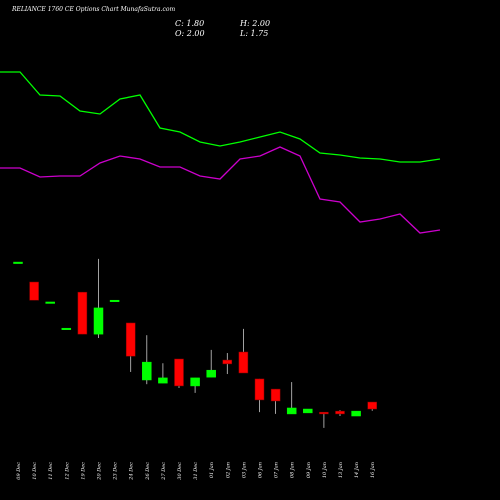 Image resolution: width=500 pixels, height=500 pixels. Describe the element at coordinates (309, 470) in the screenshot. I see `x-tick-label: 09 Jan` at that location.